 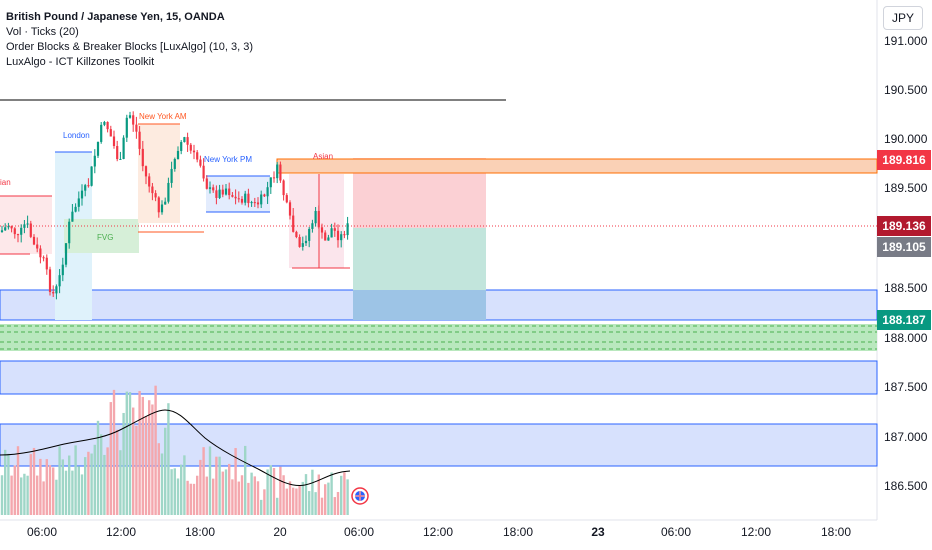 What do you see at coordinates (904, 160) in the screenshot?
I see `price-tag-upper: 189.816` at bounding box center [904, 160].